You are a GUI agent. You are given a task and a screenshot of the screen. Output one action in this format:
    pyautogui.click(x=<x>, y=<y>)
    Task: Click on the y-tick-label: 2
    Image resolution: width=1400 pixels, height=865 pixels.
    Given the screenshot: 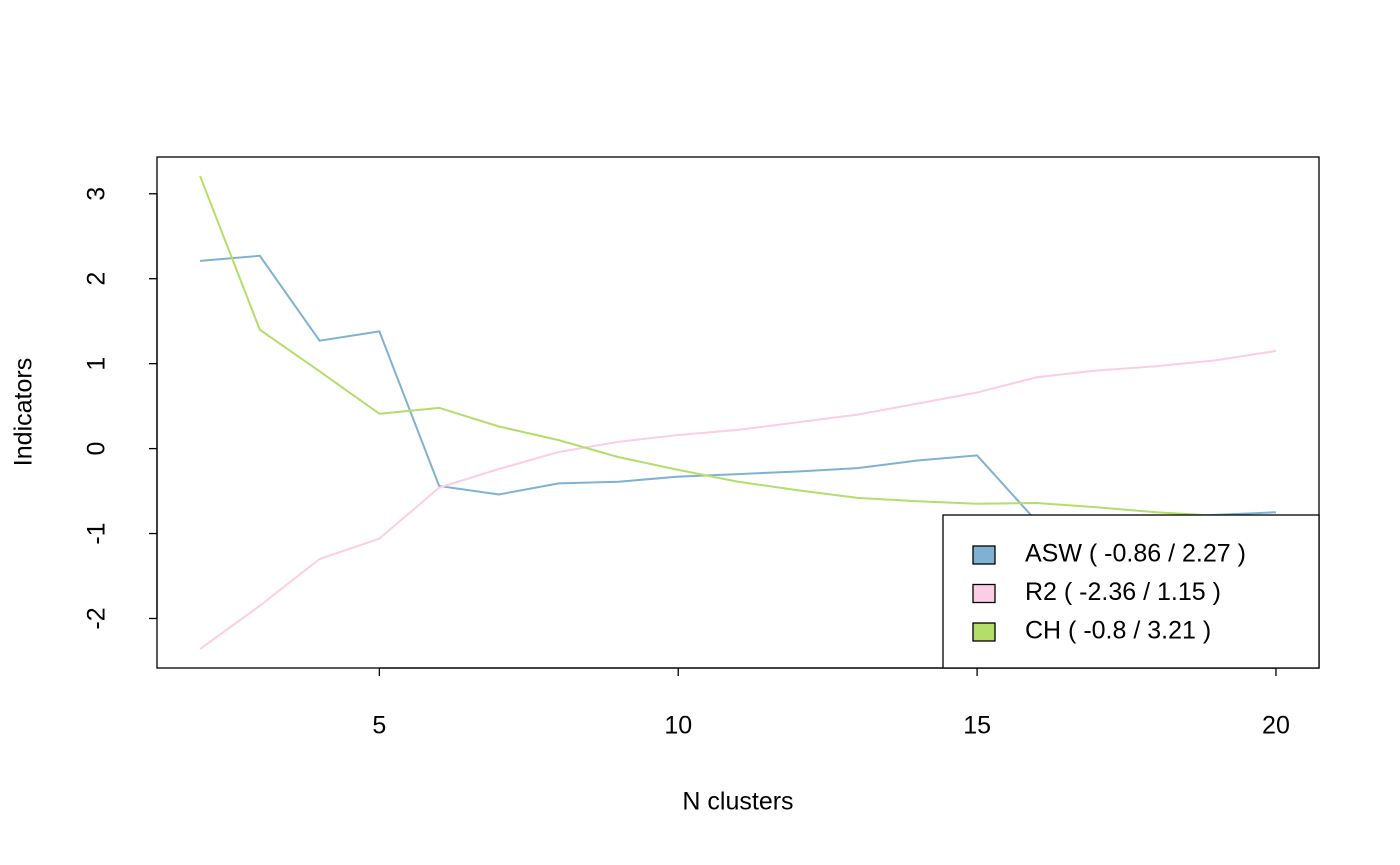 What is the action you would take?
    pyautogui.click(x=97, y=279)
    